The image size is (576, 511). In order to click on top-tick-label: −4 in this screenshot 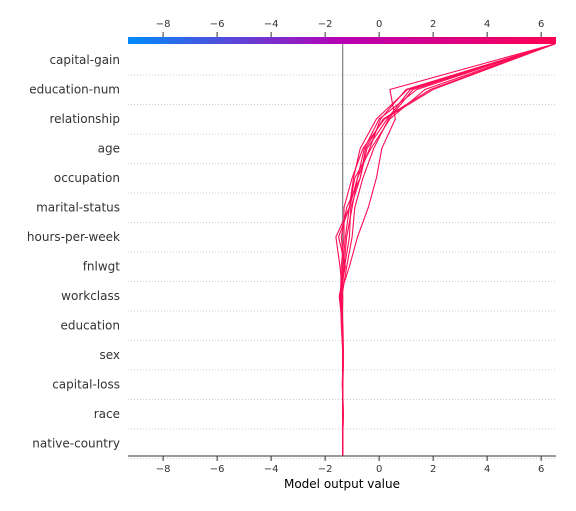, I will do `click(271, 24)`.